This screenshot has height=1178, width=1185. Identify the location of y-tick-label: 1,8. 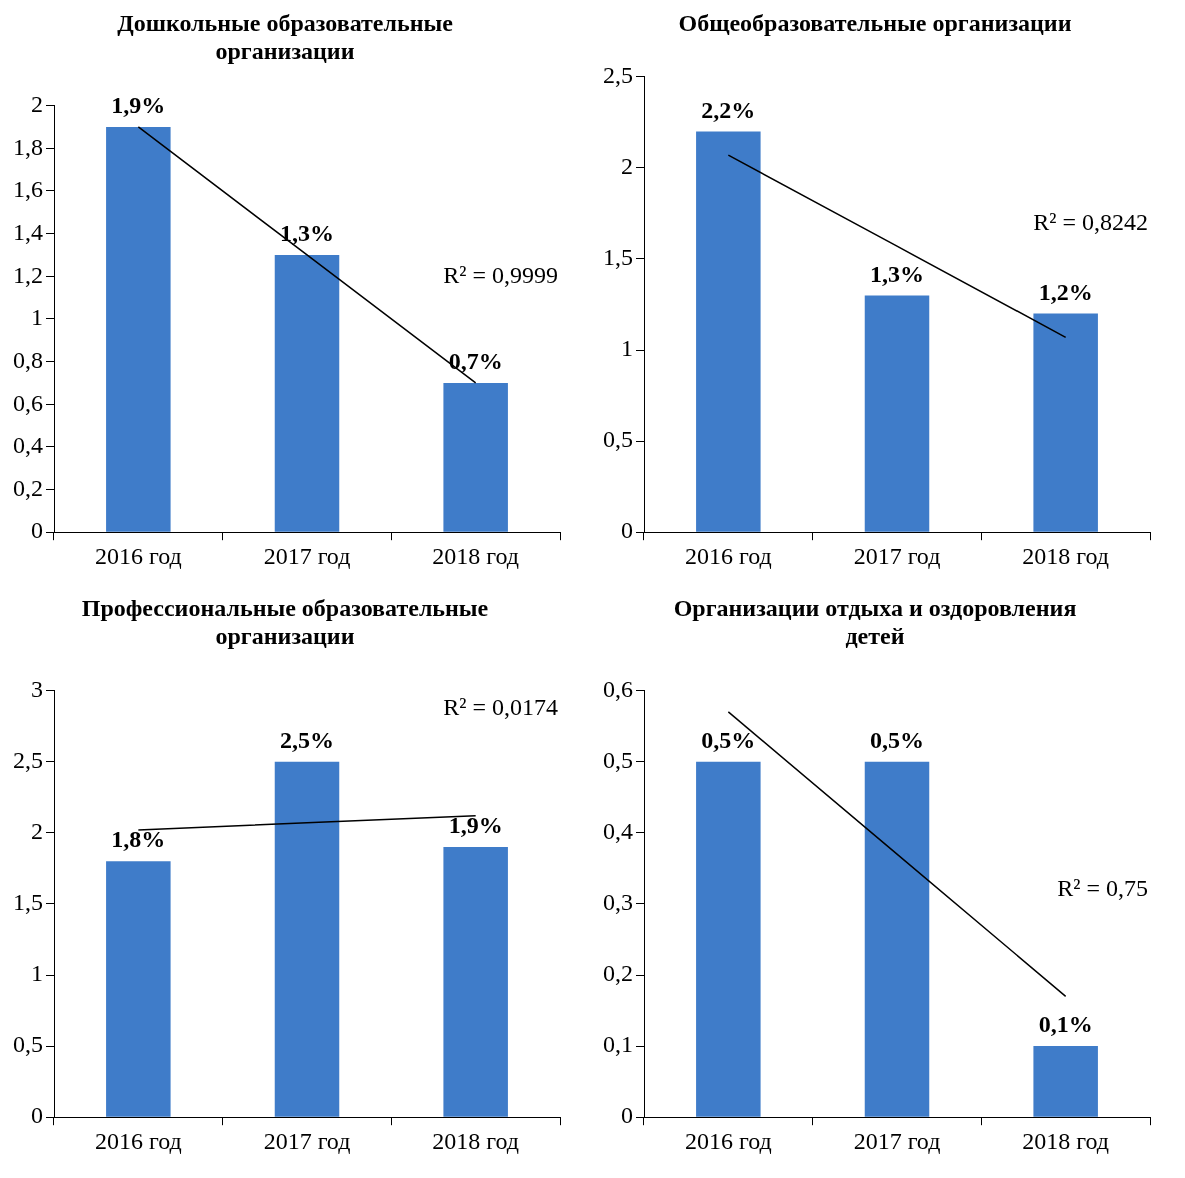
(28, 146).